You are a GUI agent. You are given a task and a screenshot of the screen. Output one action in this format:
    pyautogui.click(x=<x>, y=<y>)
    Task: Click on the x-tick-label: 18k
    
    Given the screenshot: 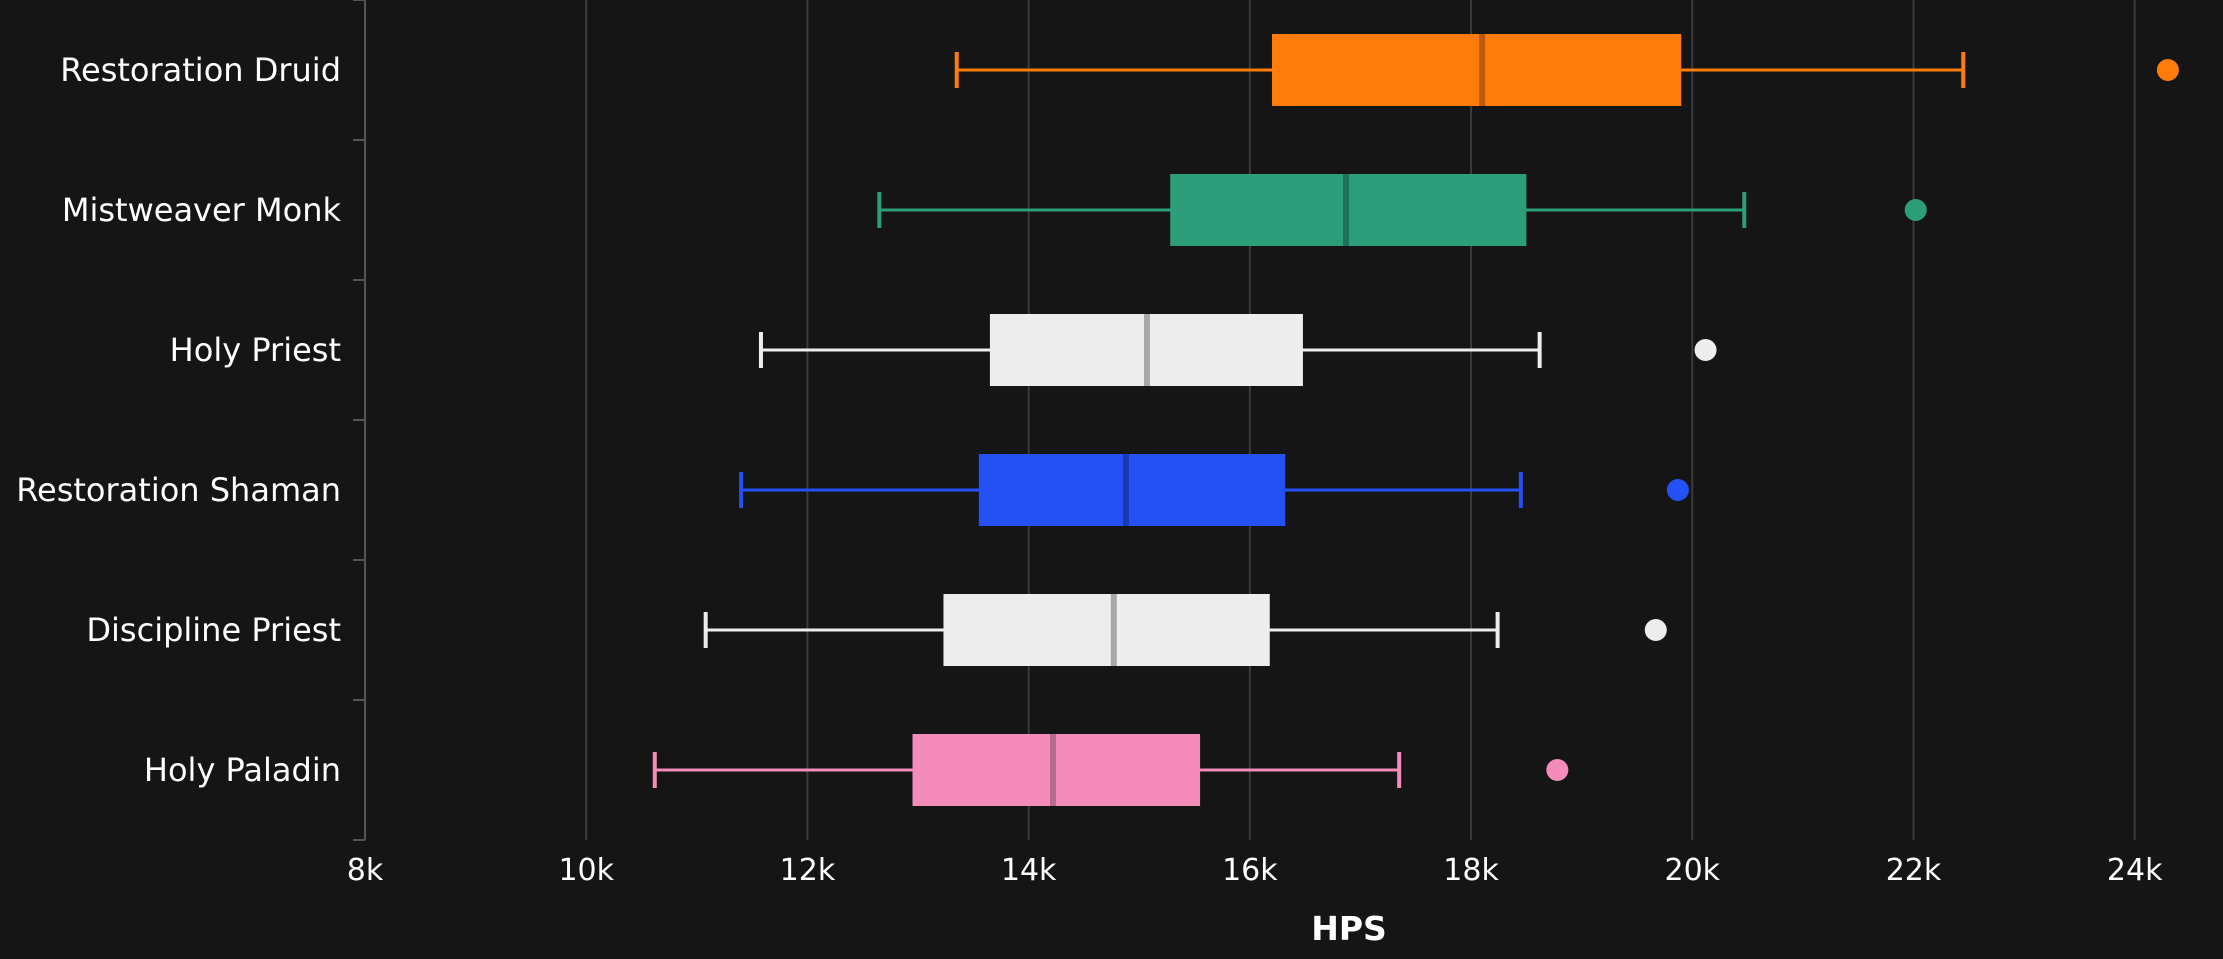 What is the action you would take?
    pyautogui.click(x=1471, y=870)
    